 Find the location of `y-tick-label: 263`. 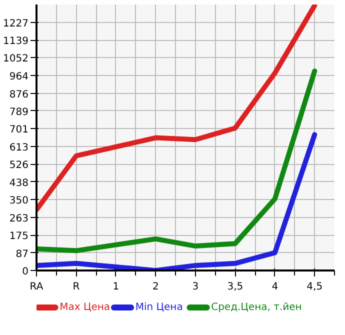

y-tick-label: 263 is located at coordinates (19, 218).